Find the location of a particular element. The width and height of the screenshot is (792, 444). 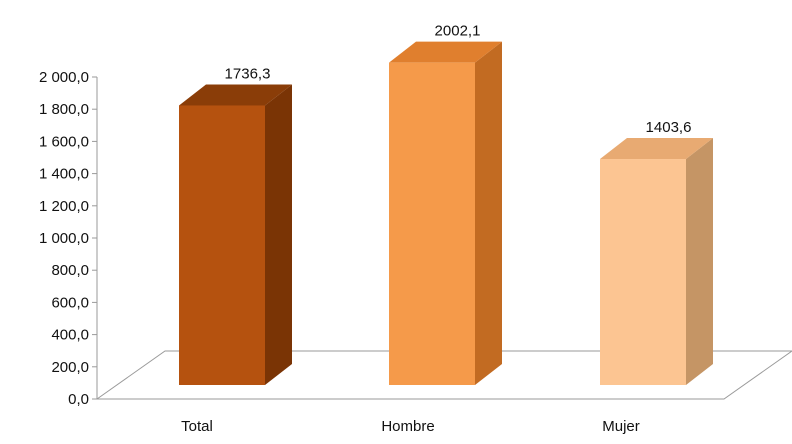

x-tick-label: Hombre is located at coordinates (407, 426).